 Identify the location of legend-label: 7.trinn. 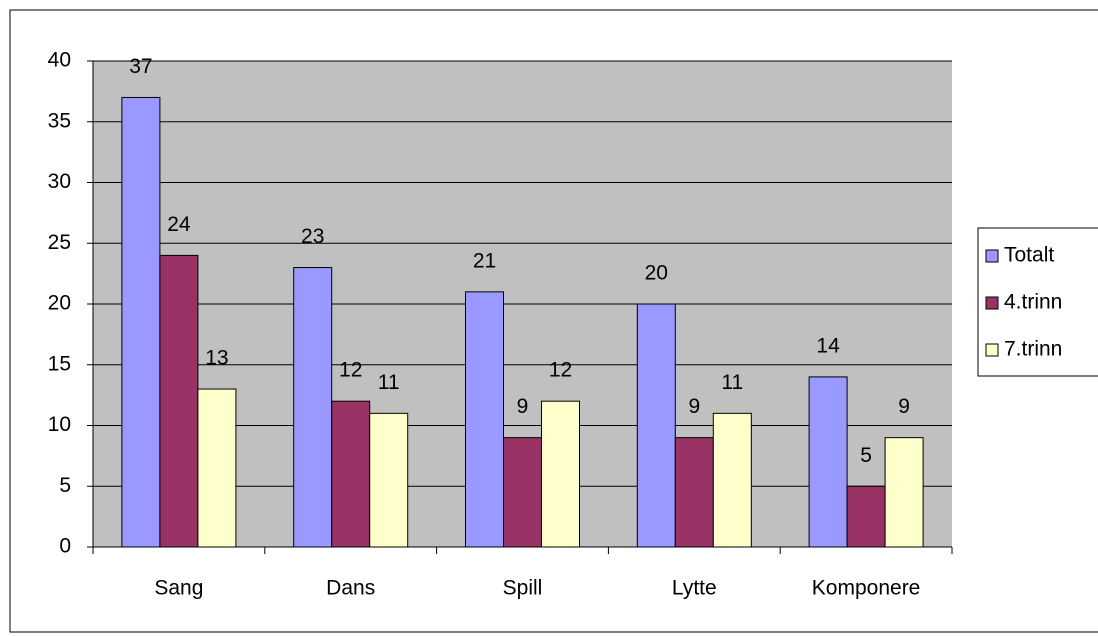
(1033, 349).